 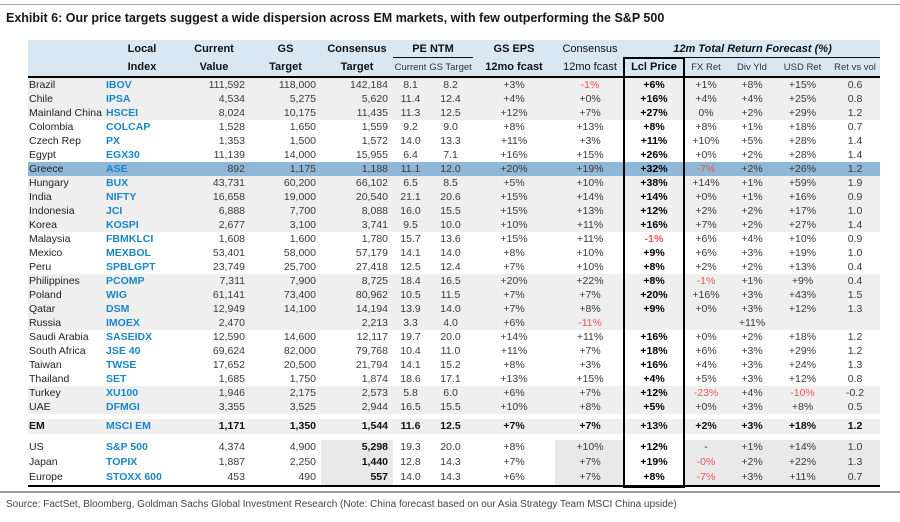 I want to click on header-consensus-fcast: Consensus, so click(x=590, y=49).